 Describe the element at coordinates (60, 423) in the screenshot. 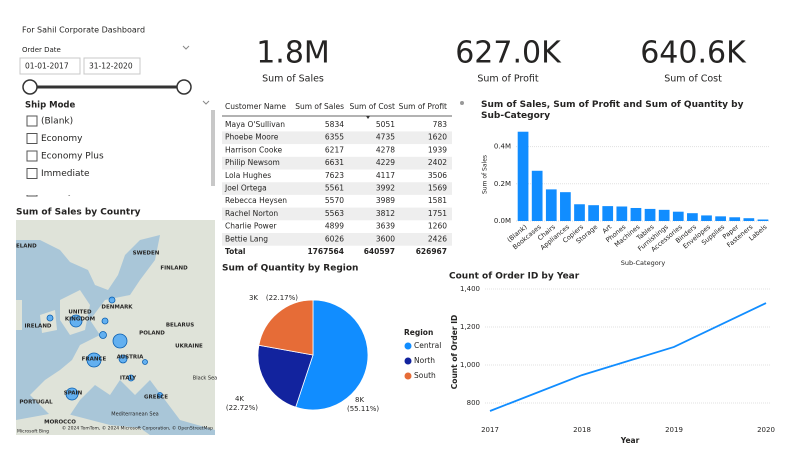

I see `map-label: MOROCCO` at that location.